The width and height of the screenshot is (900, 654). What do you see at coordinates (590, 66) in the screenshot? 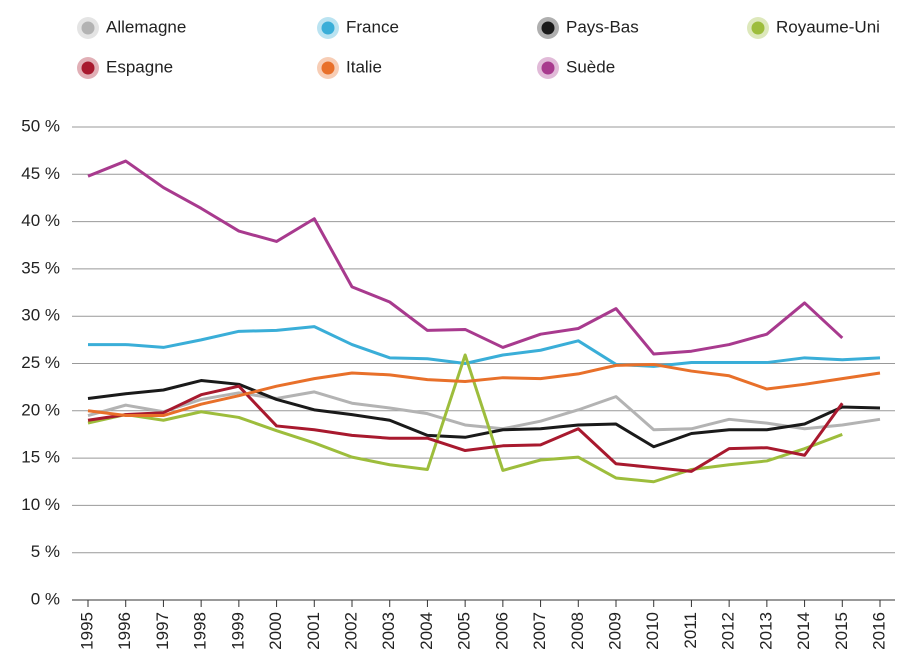
I see `legend-label: Suède` at bounding box center [590, 66].